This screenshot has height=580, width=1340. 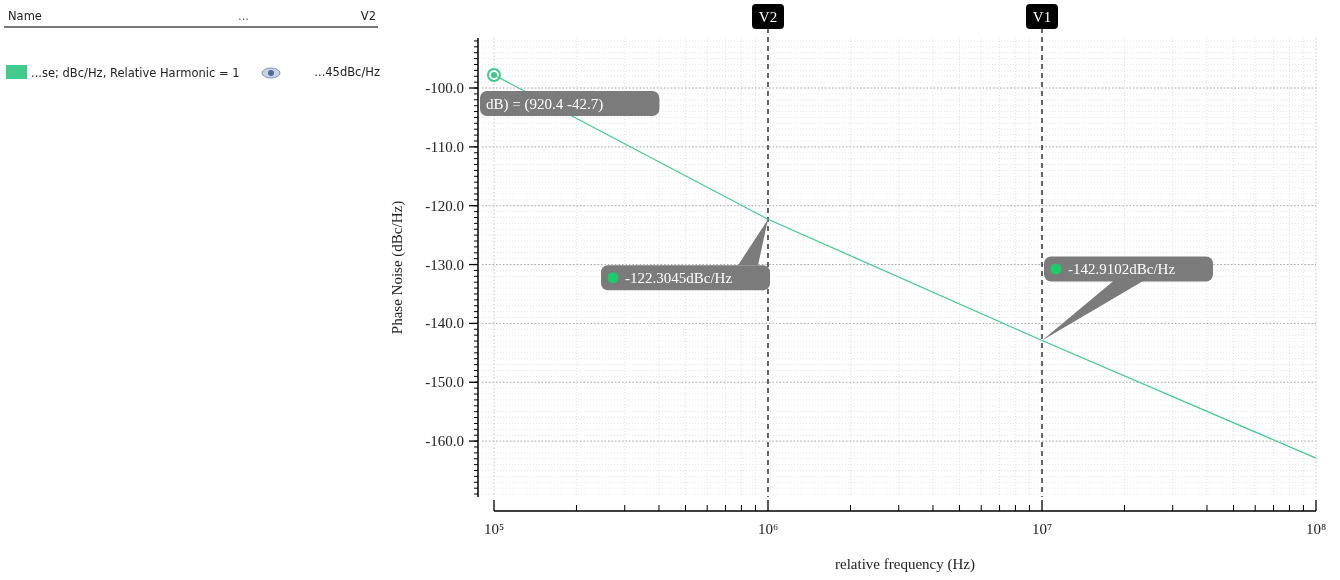 What do you see at coordinates (545, 105) in the screenshot?
I see `annotation: dB) = (920.4 -42.7)` at bounding box center [545, 105].